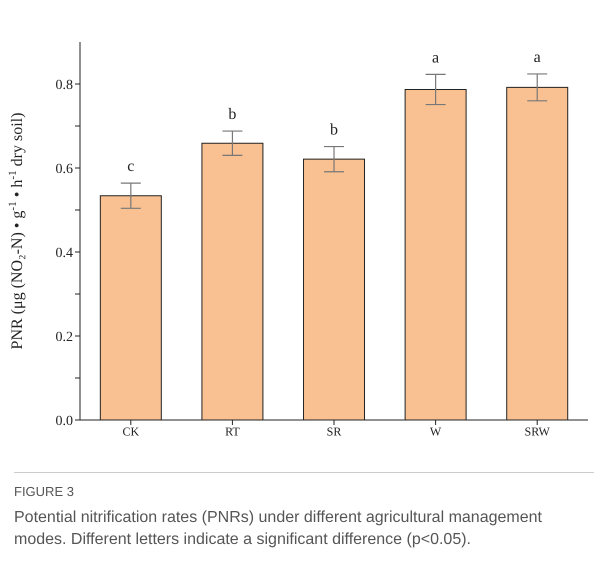  What do you see at coordinates (44, 492) in the screenshot?
I see `caption: FIGURE 3` at bounding box center [44, 492].